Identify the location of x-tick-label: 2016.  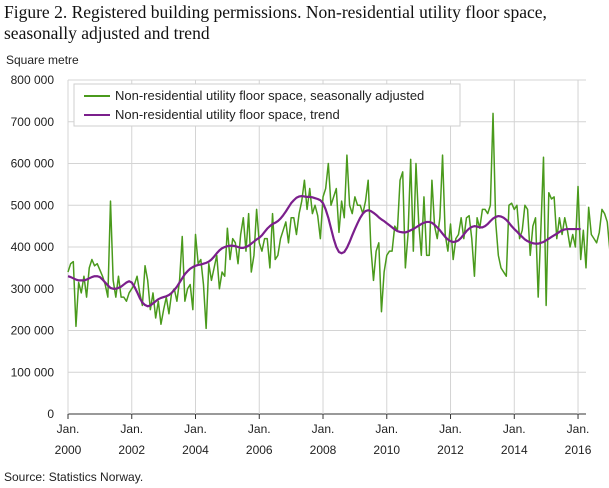
(578, 450).